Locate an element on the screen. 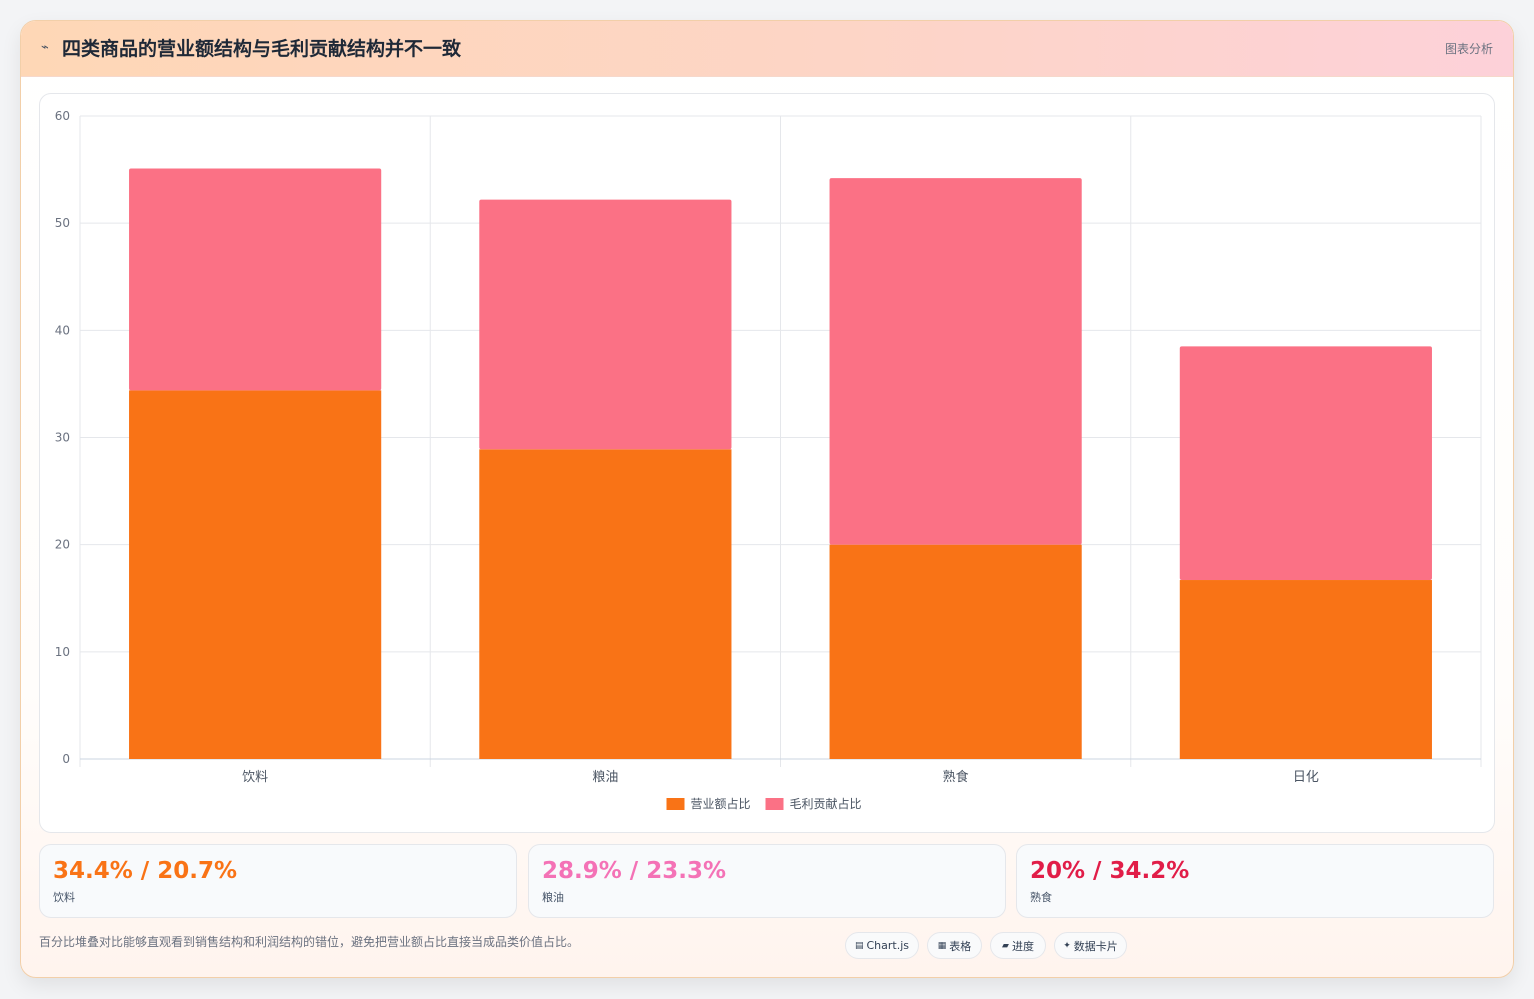  header-tag: 图表分析 is located at coordinates (1468, 49).